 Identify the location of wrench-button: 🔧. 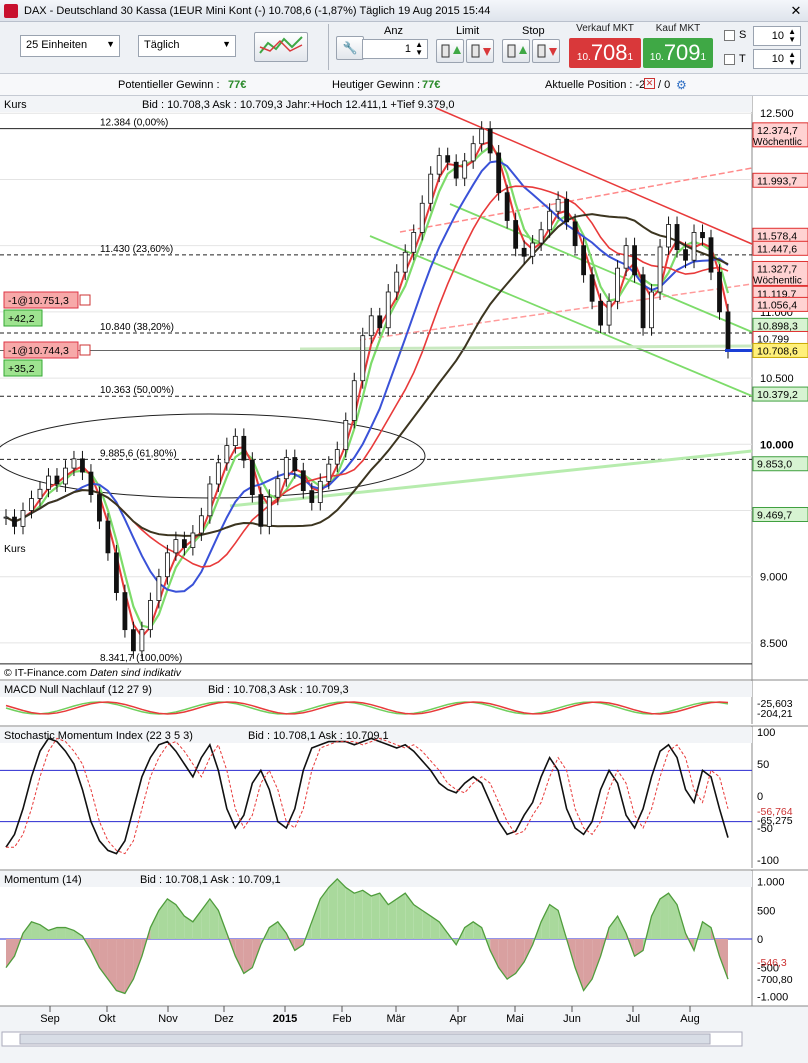
(350, 48).